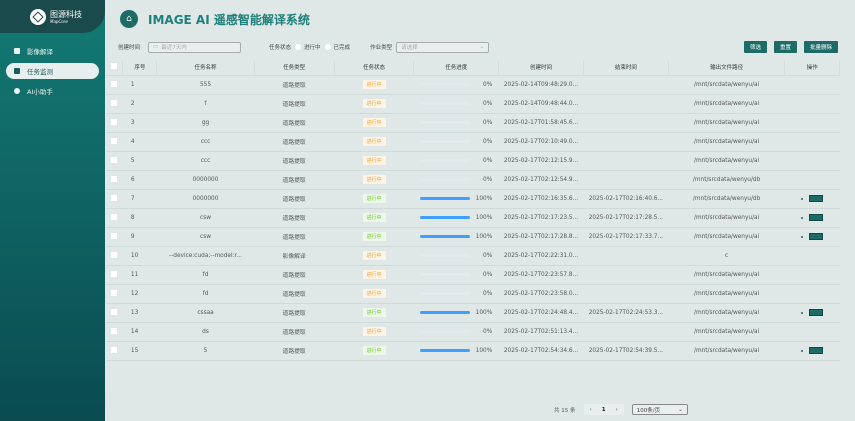  I want to click on task-name: 5, so click(205, 351).